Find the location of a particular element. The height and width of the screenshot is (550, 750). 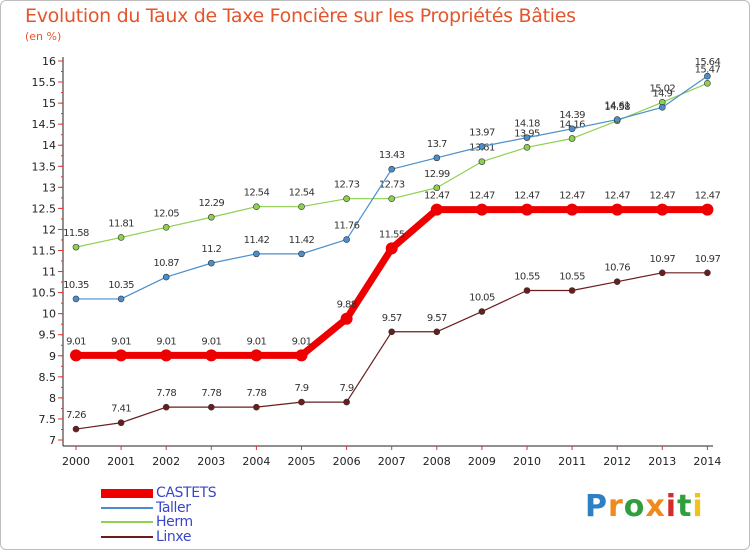

data-label: 13.43 is located at coordinates (392, 155).